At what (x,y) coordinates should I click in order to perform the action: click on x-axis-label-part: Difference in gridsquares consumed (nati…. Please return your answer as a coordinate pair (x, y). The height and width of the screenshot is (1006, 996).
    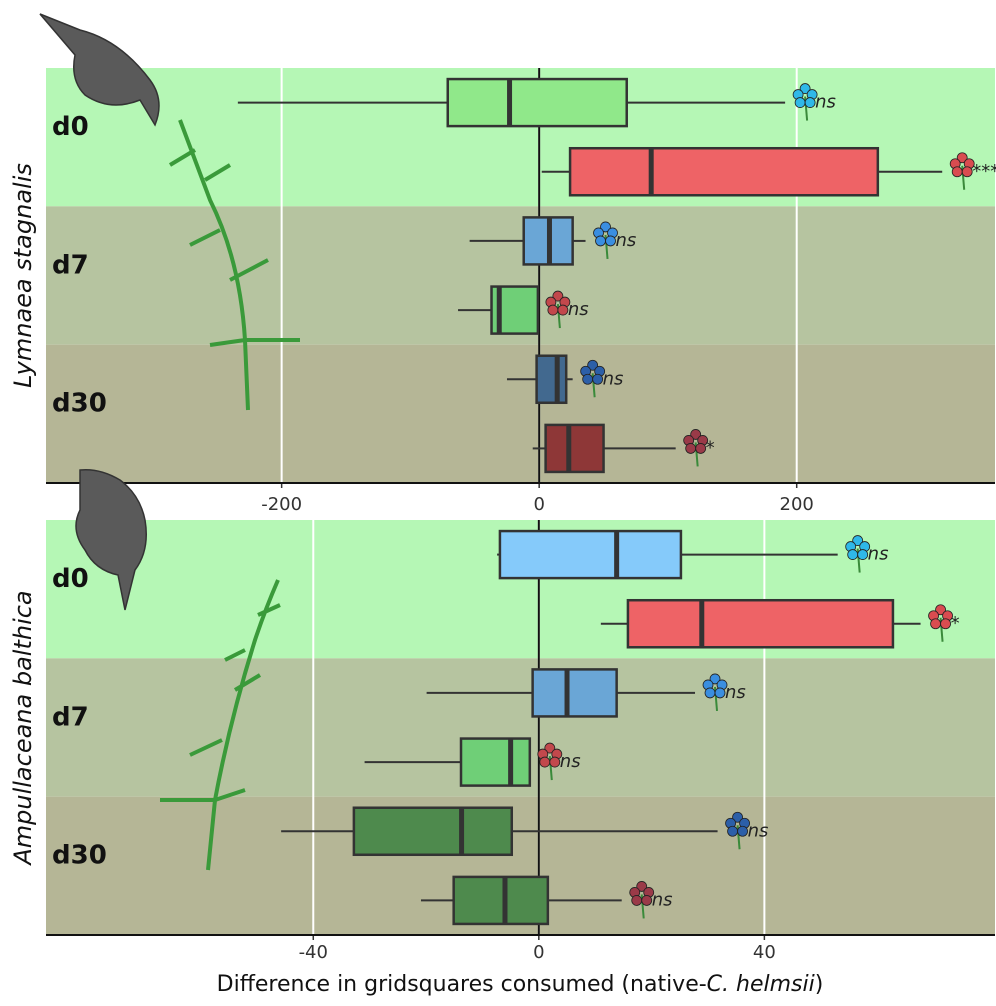
    Looking at the image, I should click on (462, 984).